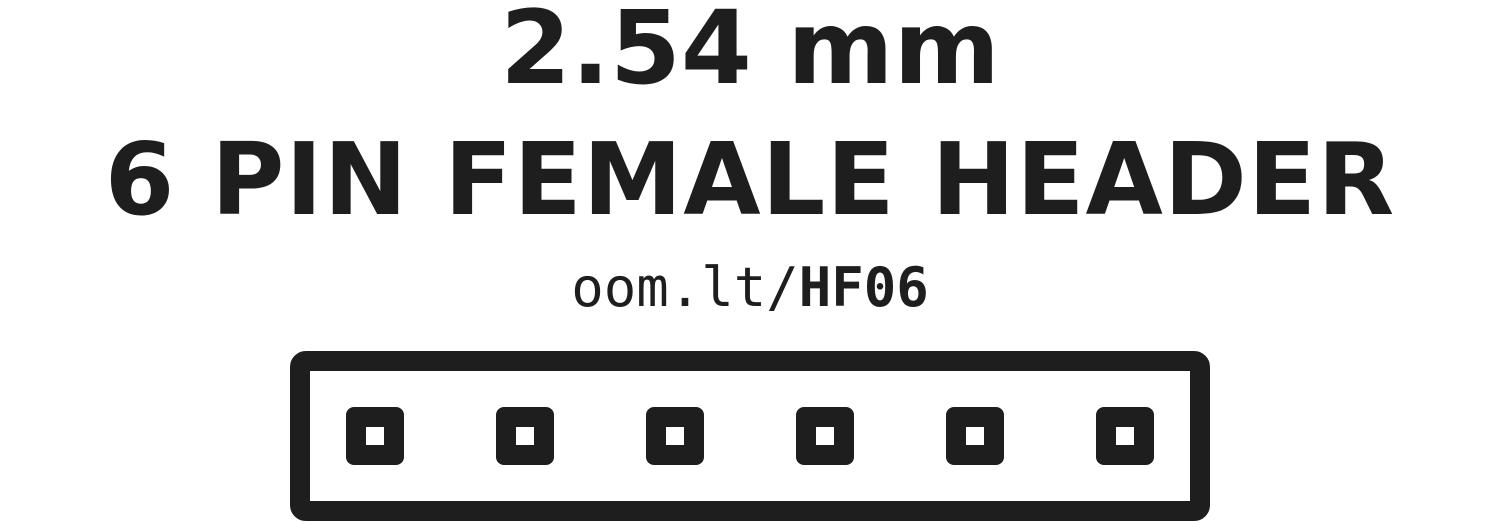 This screenshot has width=1500, height=522. I want to click on url-code: HF06, so click(863, 287).